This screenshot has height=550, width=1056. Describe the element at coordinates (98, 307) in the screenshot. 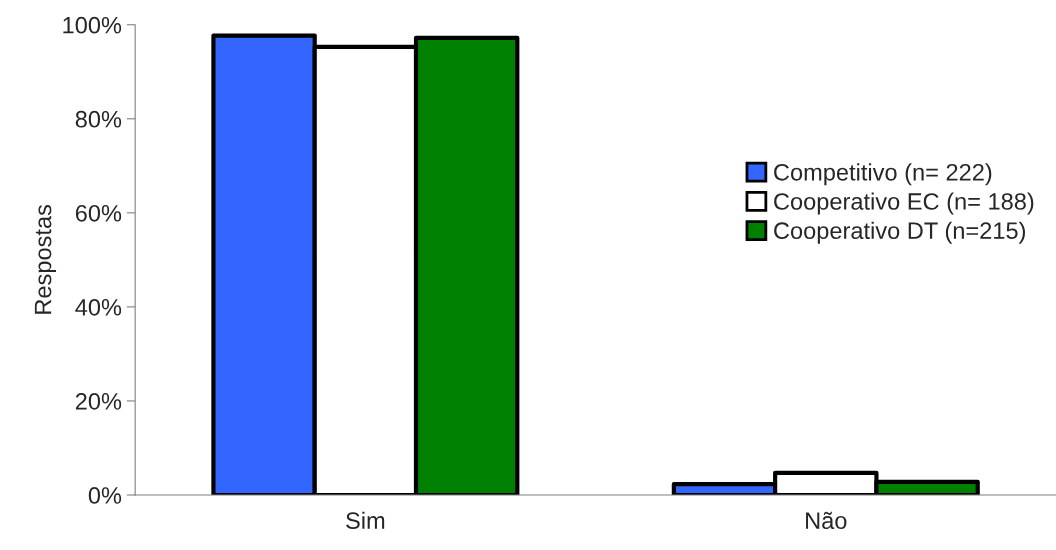

I see `y-tick-label: 40%` at that location.